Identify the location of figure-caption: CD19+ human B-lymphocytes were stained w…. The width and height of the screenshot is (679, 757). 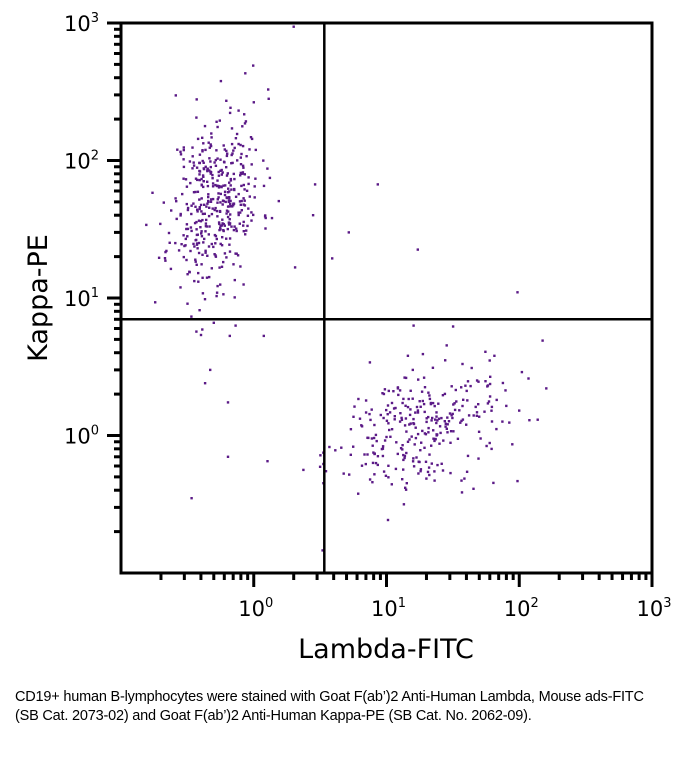
(329, 706).